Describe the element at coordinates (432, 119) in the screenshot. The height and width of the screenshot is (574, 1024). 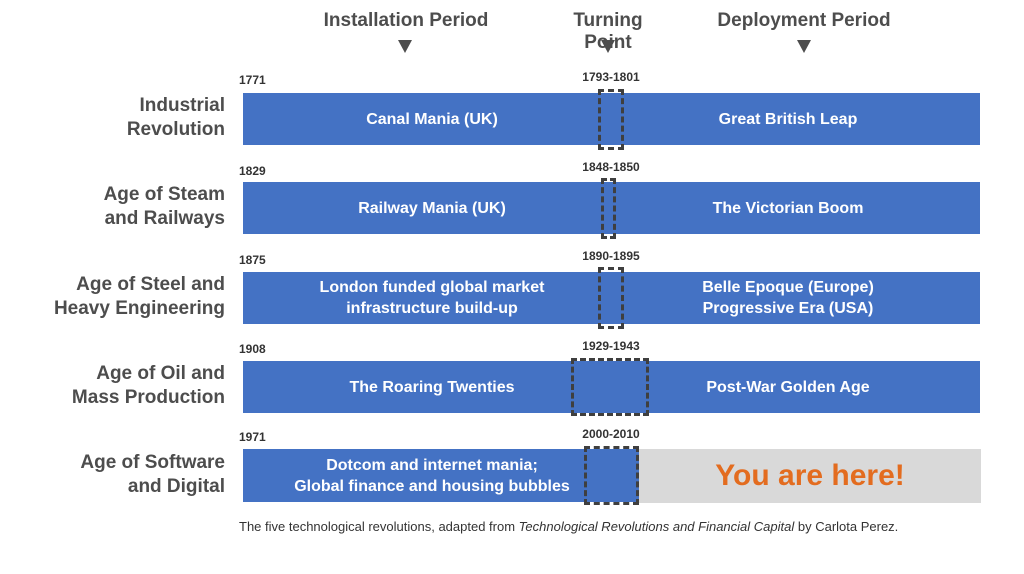
I see `installation-phase-text: Canal Mania (UK)` at that location.